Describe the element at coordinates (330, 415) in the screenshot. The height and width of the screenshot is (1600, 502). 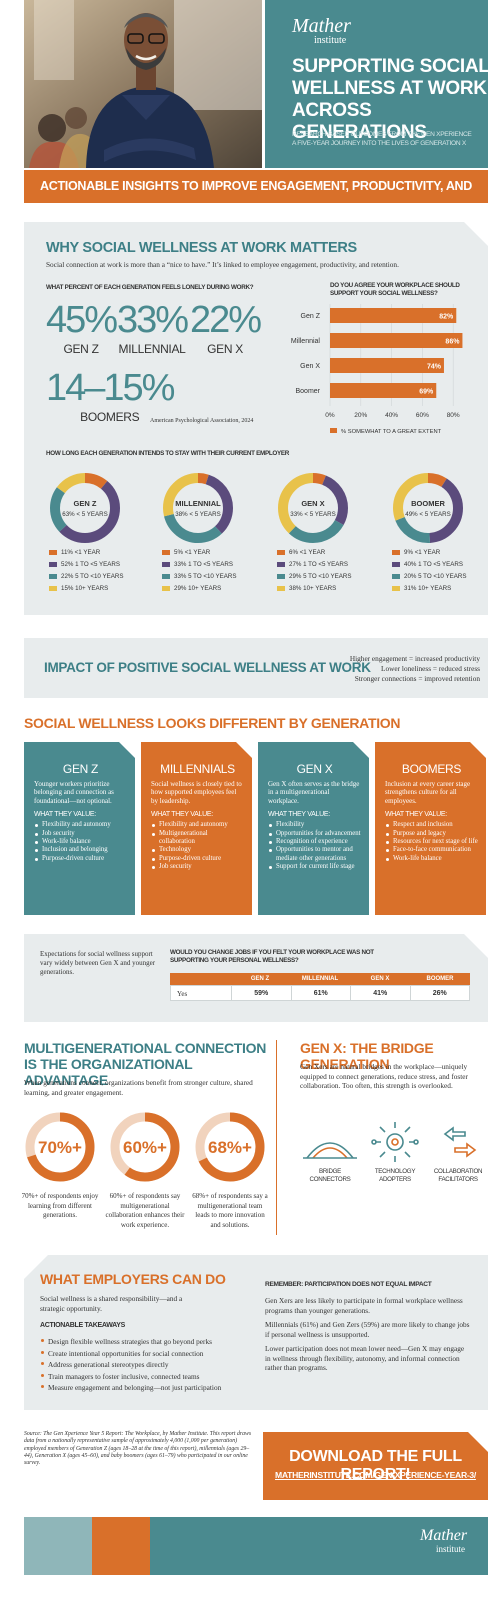
I see `x-tick-label: 0%` at that location.